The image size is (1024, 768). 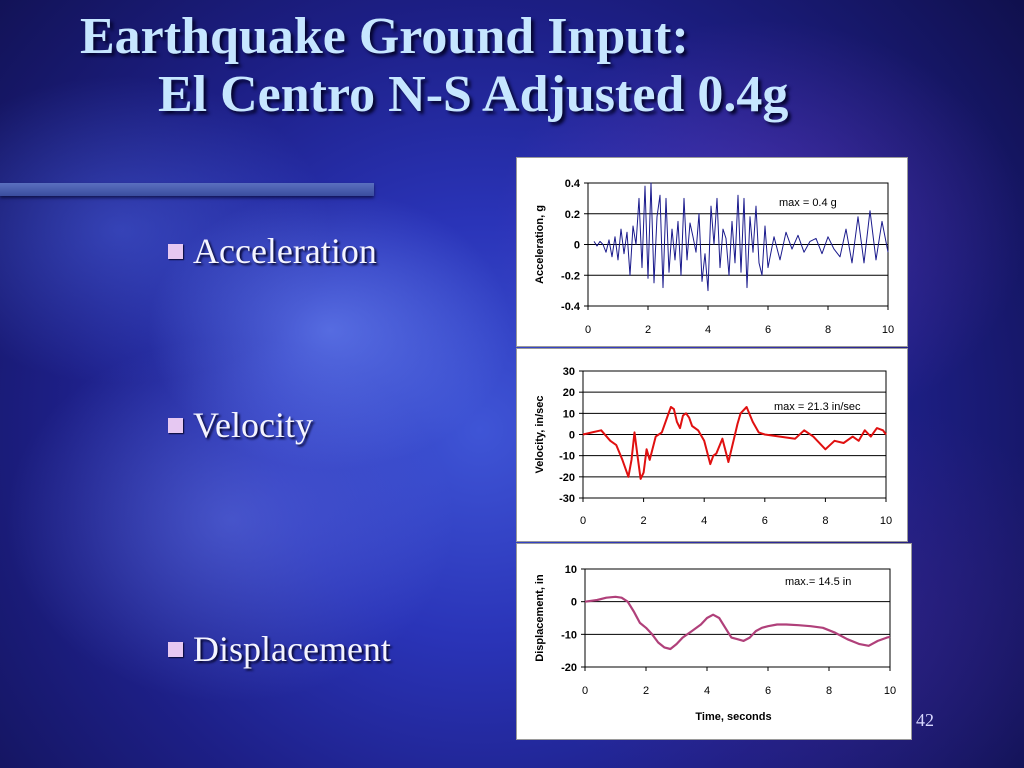 I want to click on slide-title-line1: Earthquake Ground Input:, so click(x=384, y=36).